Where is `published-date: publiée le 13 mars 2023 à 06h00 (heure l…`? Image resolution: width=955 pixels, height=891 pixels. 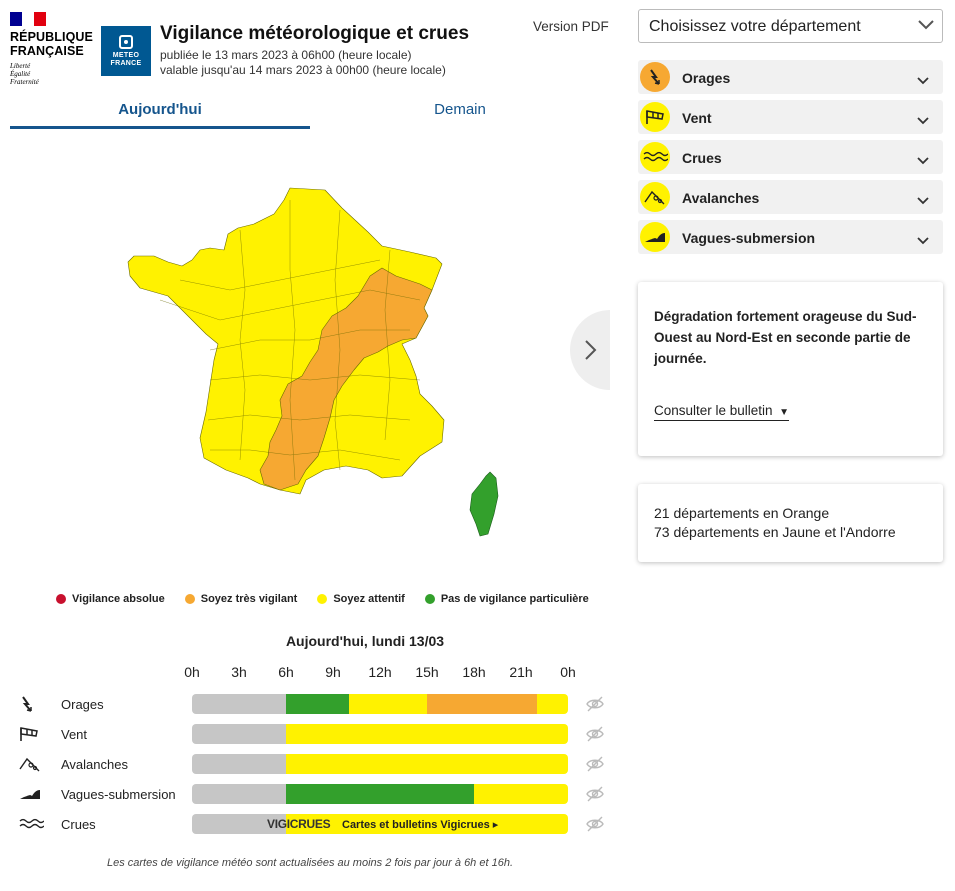
published-date: publiée le 13 mars 2023 à 06h00 (heure l… is located at coordinates (286, 55).